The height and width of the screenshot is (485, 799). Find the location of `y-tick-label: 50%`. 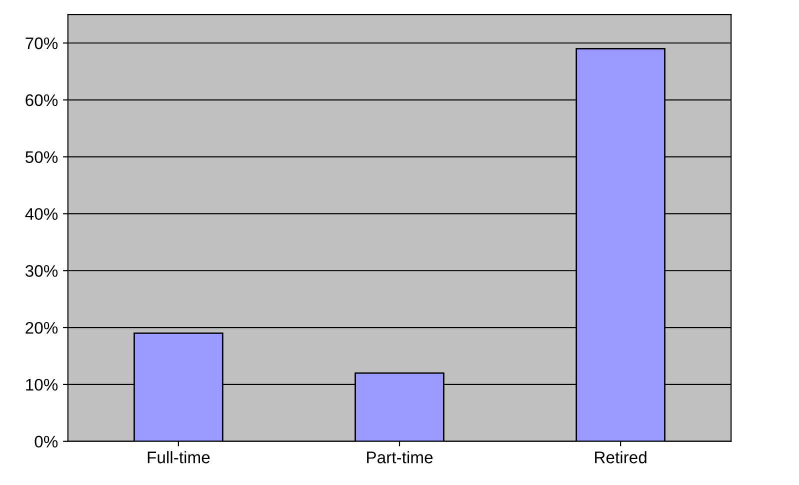

y-tick-label: 50% is located at coordinates (42, 157).